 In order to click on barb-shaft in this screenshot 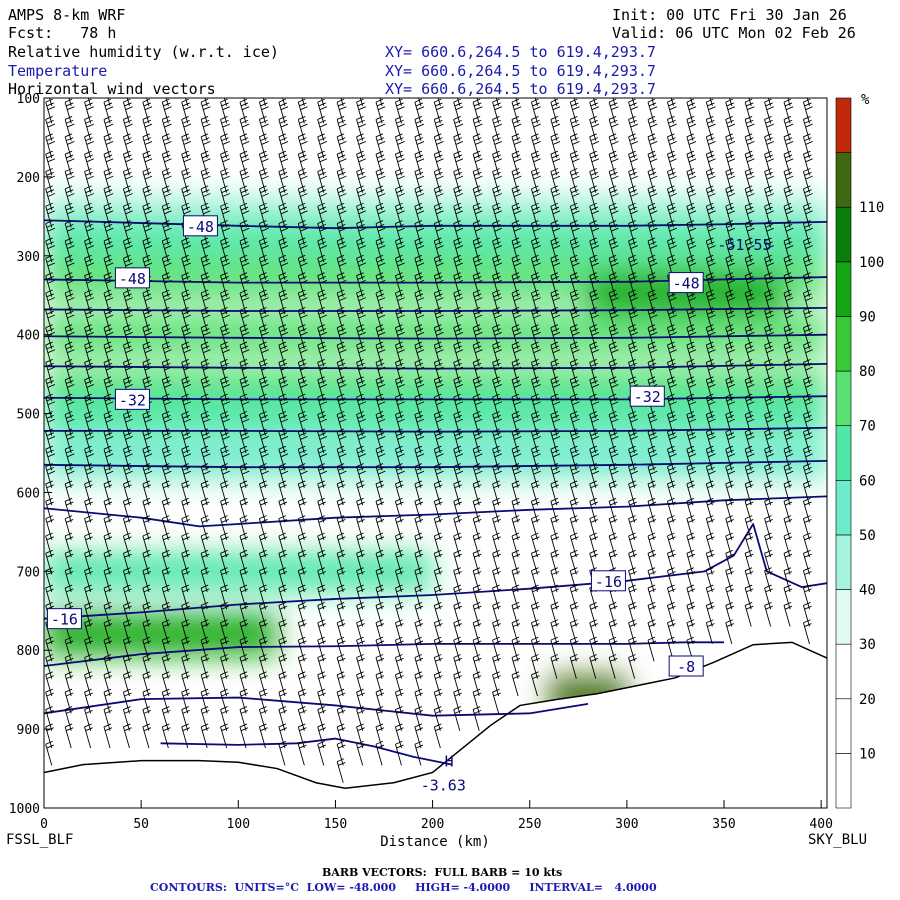, I will do `click(420, 102)`.